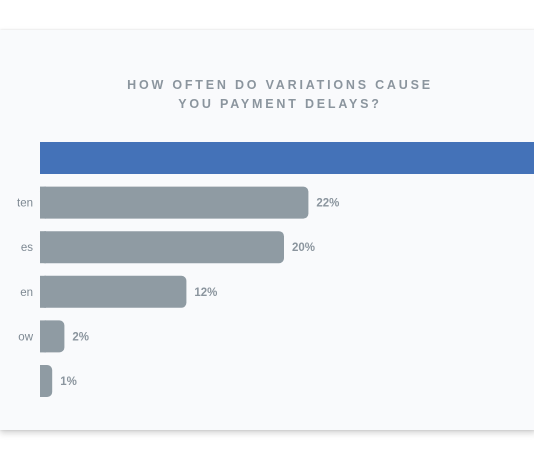  What do you see at coordinates (25, 204) in the screenshot?
I see `category-label-1: ten` at bounding box center [25, 204].